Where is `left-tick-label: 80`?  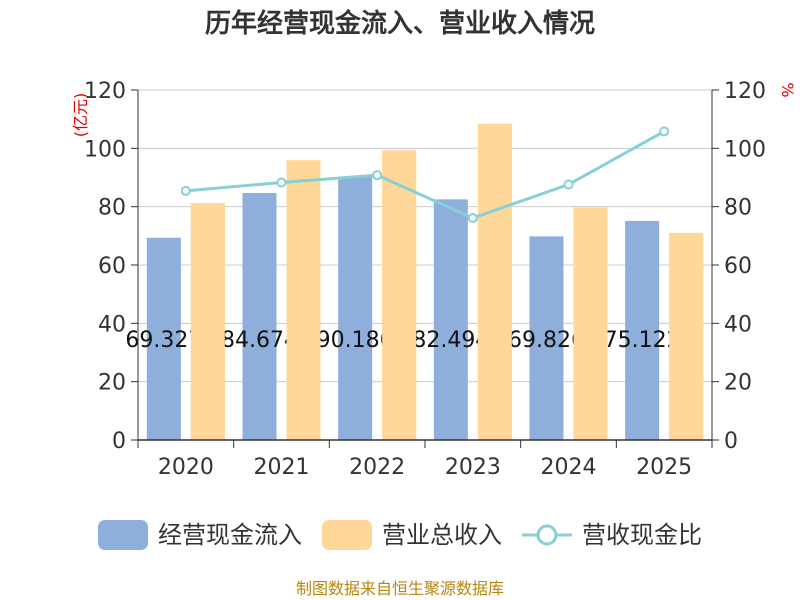
left-tick-label: 80 is located at coordinates (112, 208).